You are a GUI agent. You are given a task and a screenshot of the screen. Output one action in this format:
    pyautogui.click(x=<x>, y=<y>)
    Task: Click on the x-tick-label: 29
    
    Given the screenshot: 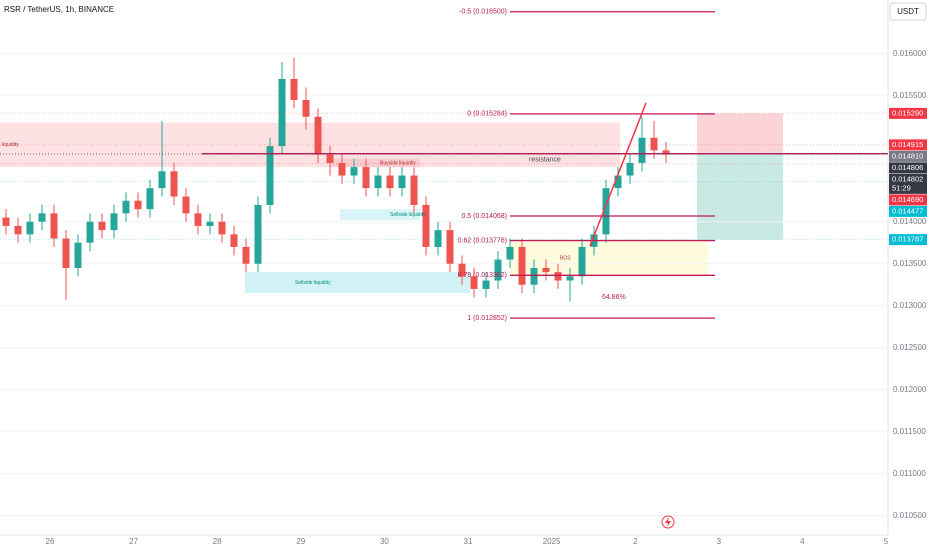 What is the action you would take?
    pyautogui.click(x=300, y=541)
    